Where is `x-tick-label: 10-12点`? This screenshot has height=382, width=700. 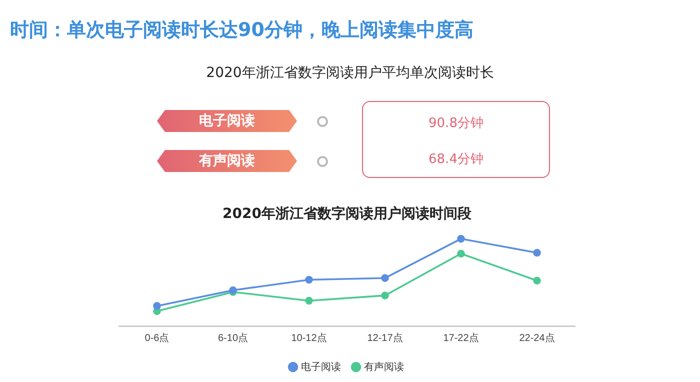
x-tick-label: 10-12点 is located at coordinates (309, 338).